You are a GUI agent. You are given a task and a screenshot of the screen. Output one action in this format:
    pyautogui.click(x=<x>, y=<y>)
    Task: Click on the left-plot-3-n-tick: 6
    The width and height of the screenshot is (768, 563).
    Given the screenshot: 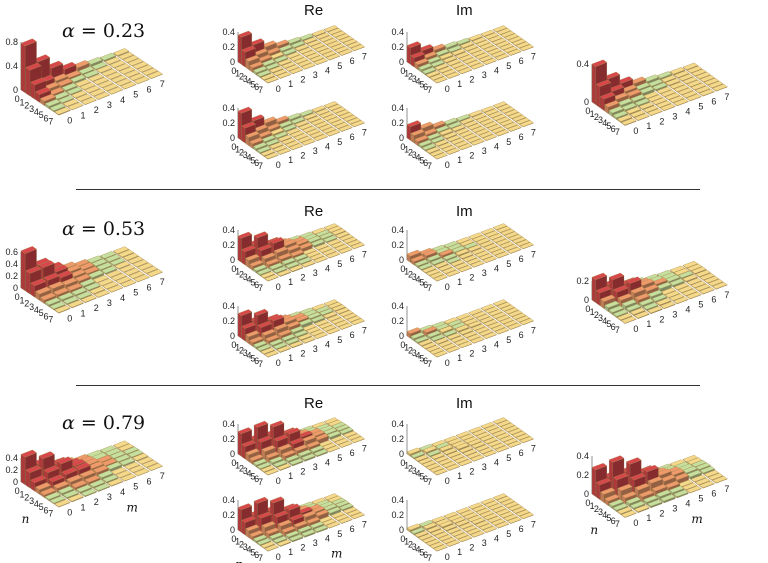 What is the action you would take?
    pyautogui.click(x=45, y=510)
    